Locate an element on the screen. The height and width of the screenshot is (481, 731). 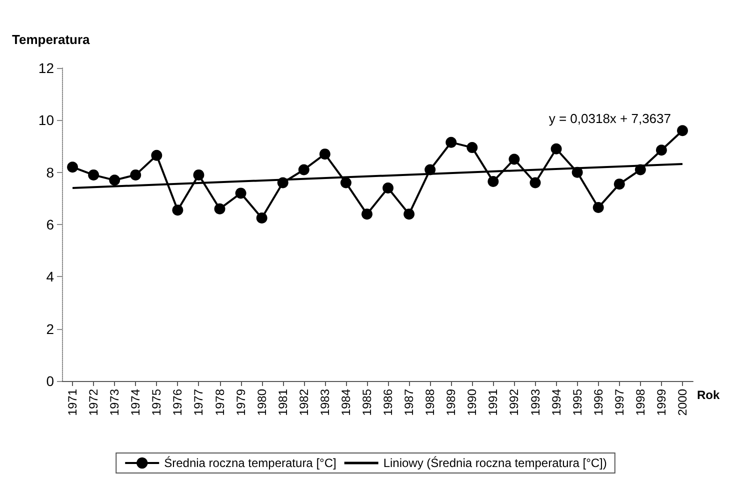
y-tick-label: 6 is located at coordinates (50, 224).